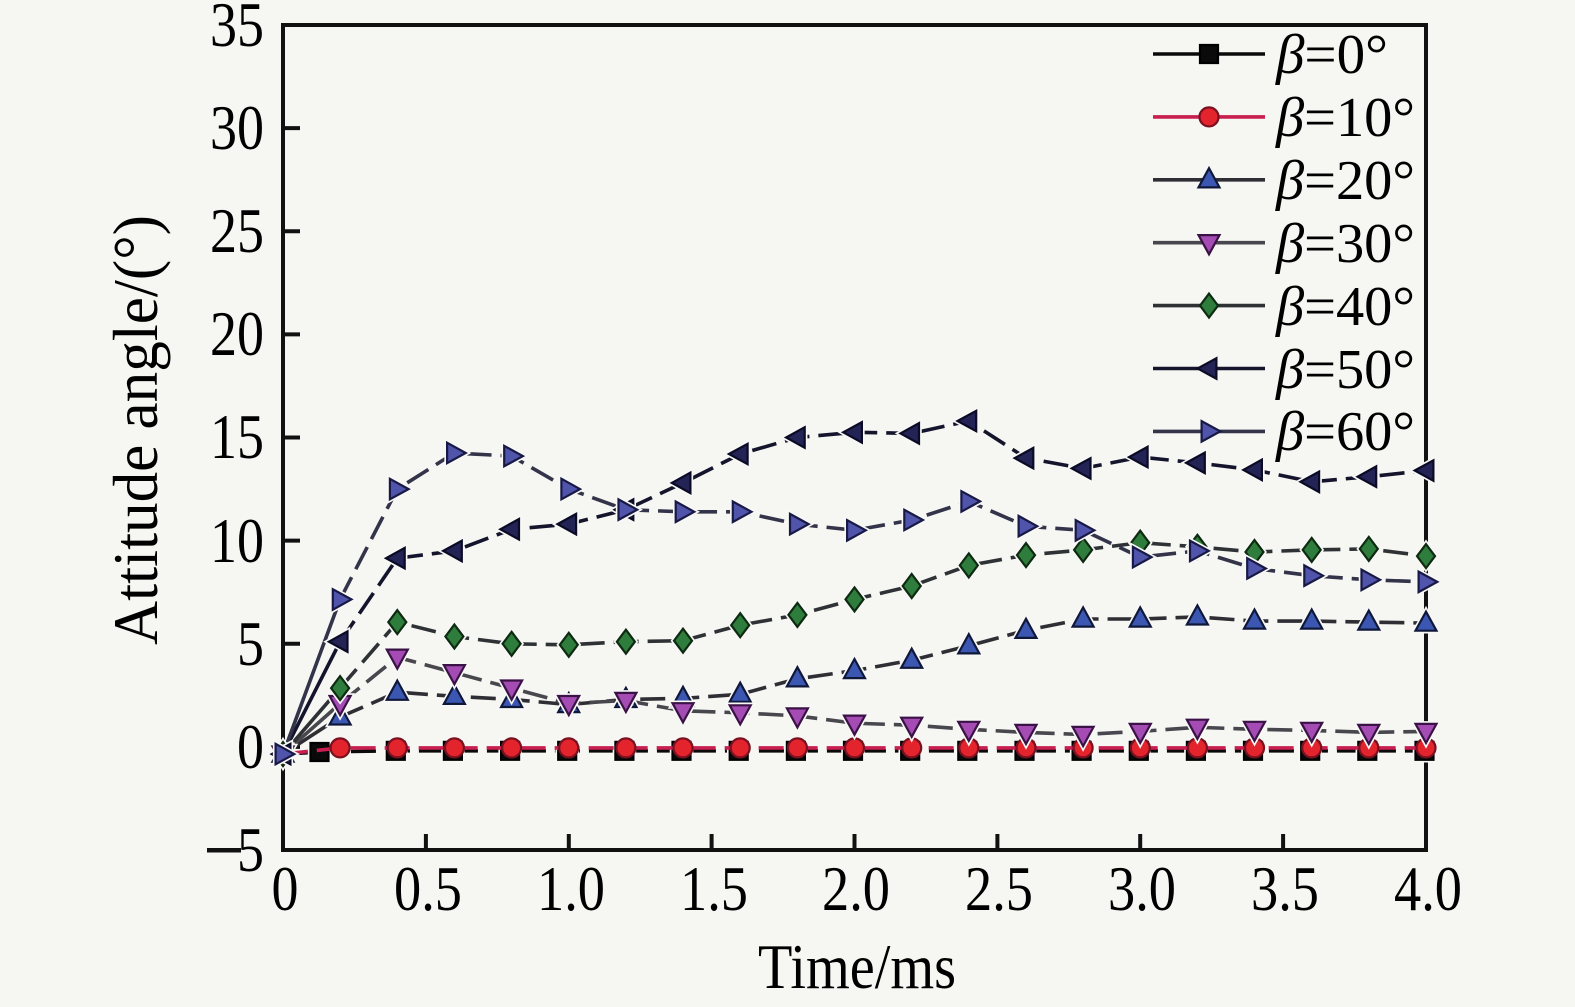 Image resolution: width=1575 pixels, height=1007 pixels. What do you see at coordinates (1345, 370) in the screenshot?
I see `svg-text: β=50°` at bounding box center [1345, 370].